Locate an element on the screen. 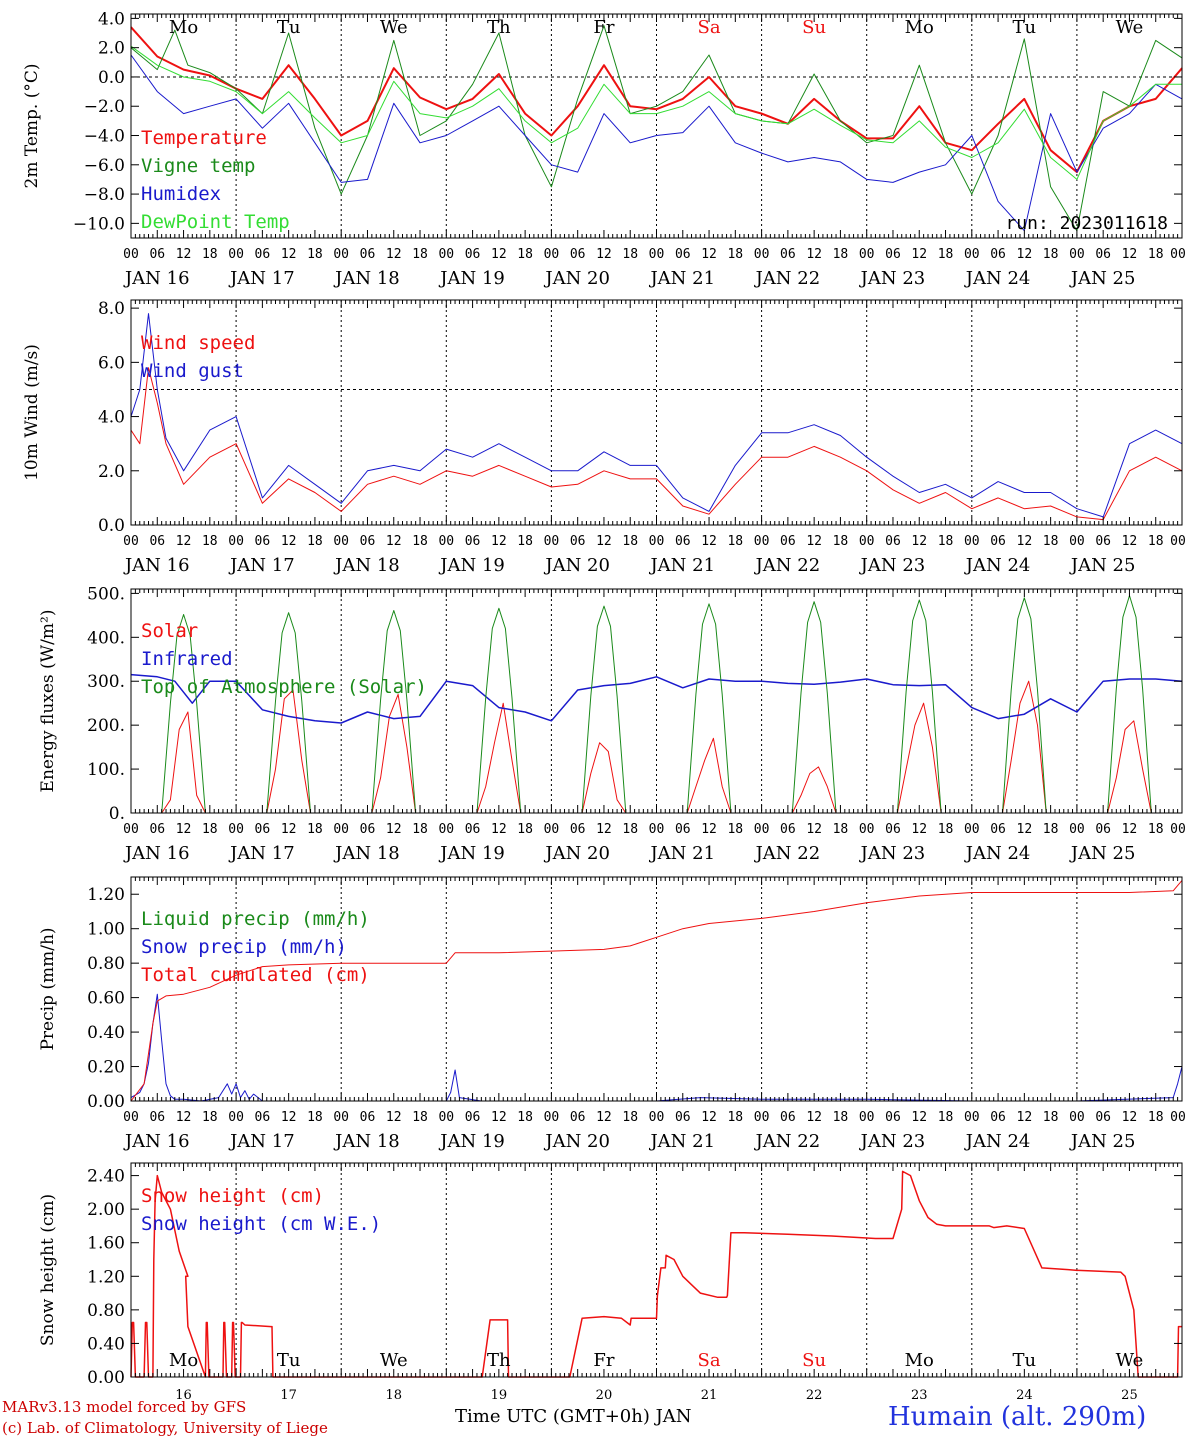  date-label: JAN 24 is located at coordinates (997, 565).